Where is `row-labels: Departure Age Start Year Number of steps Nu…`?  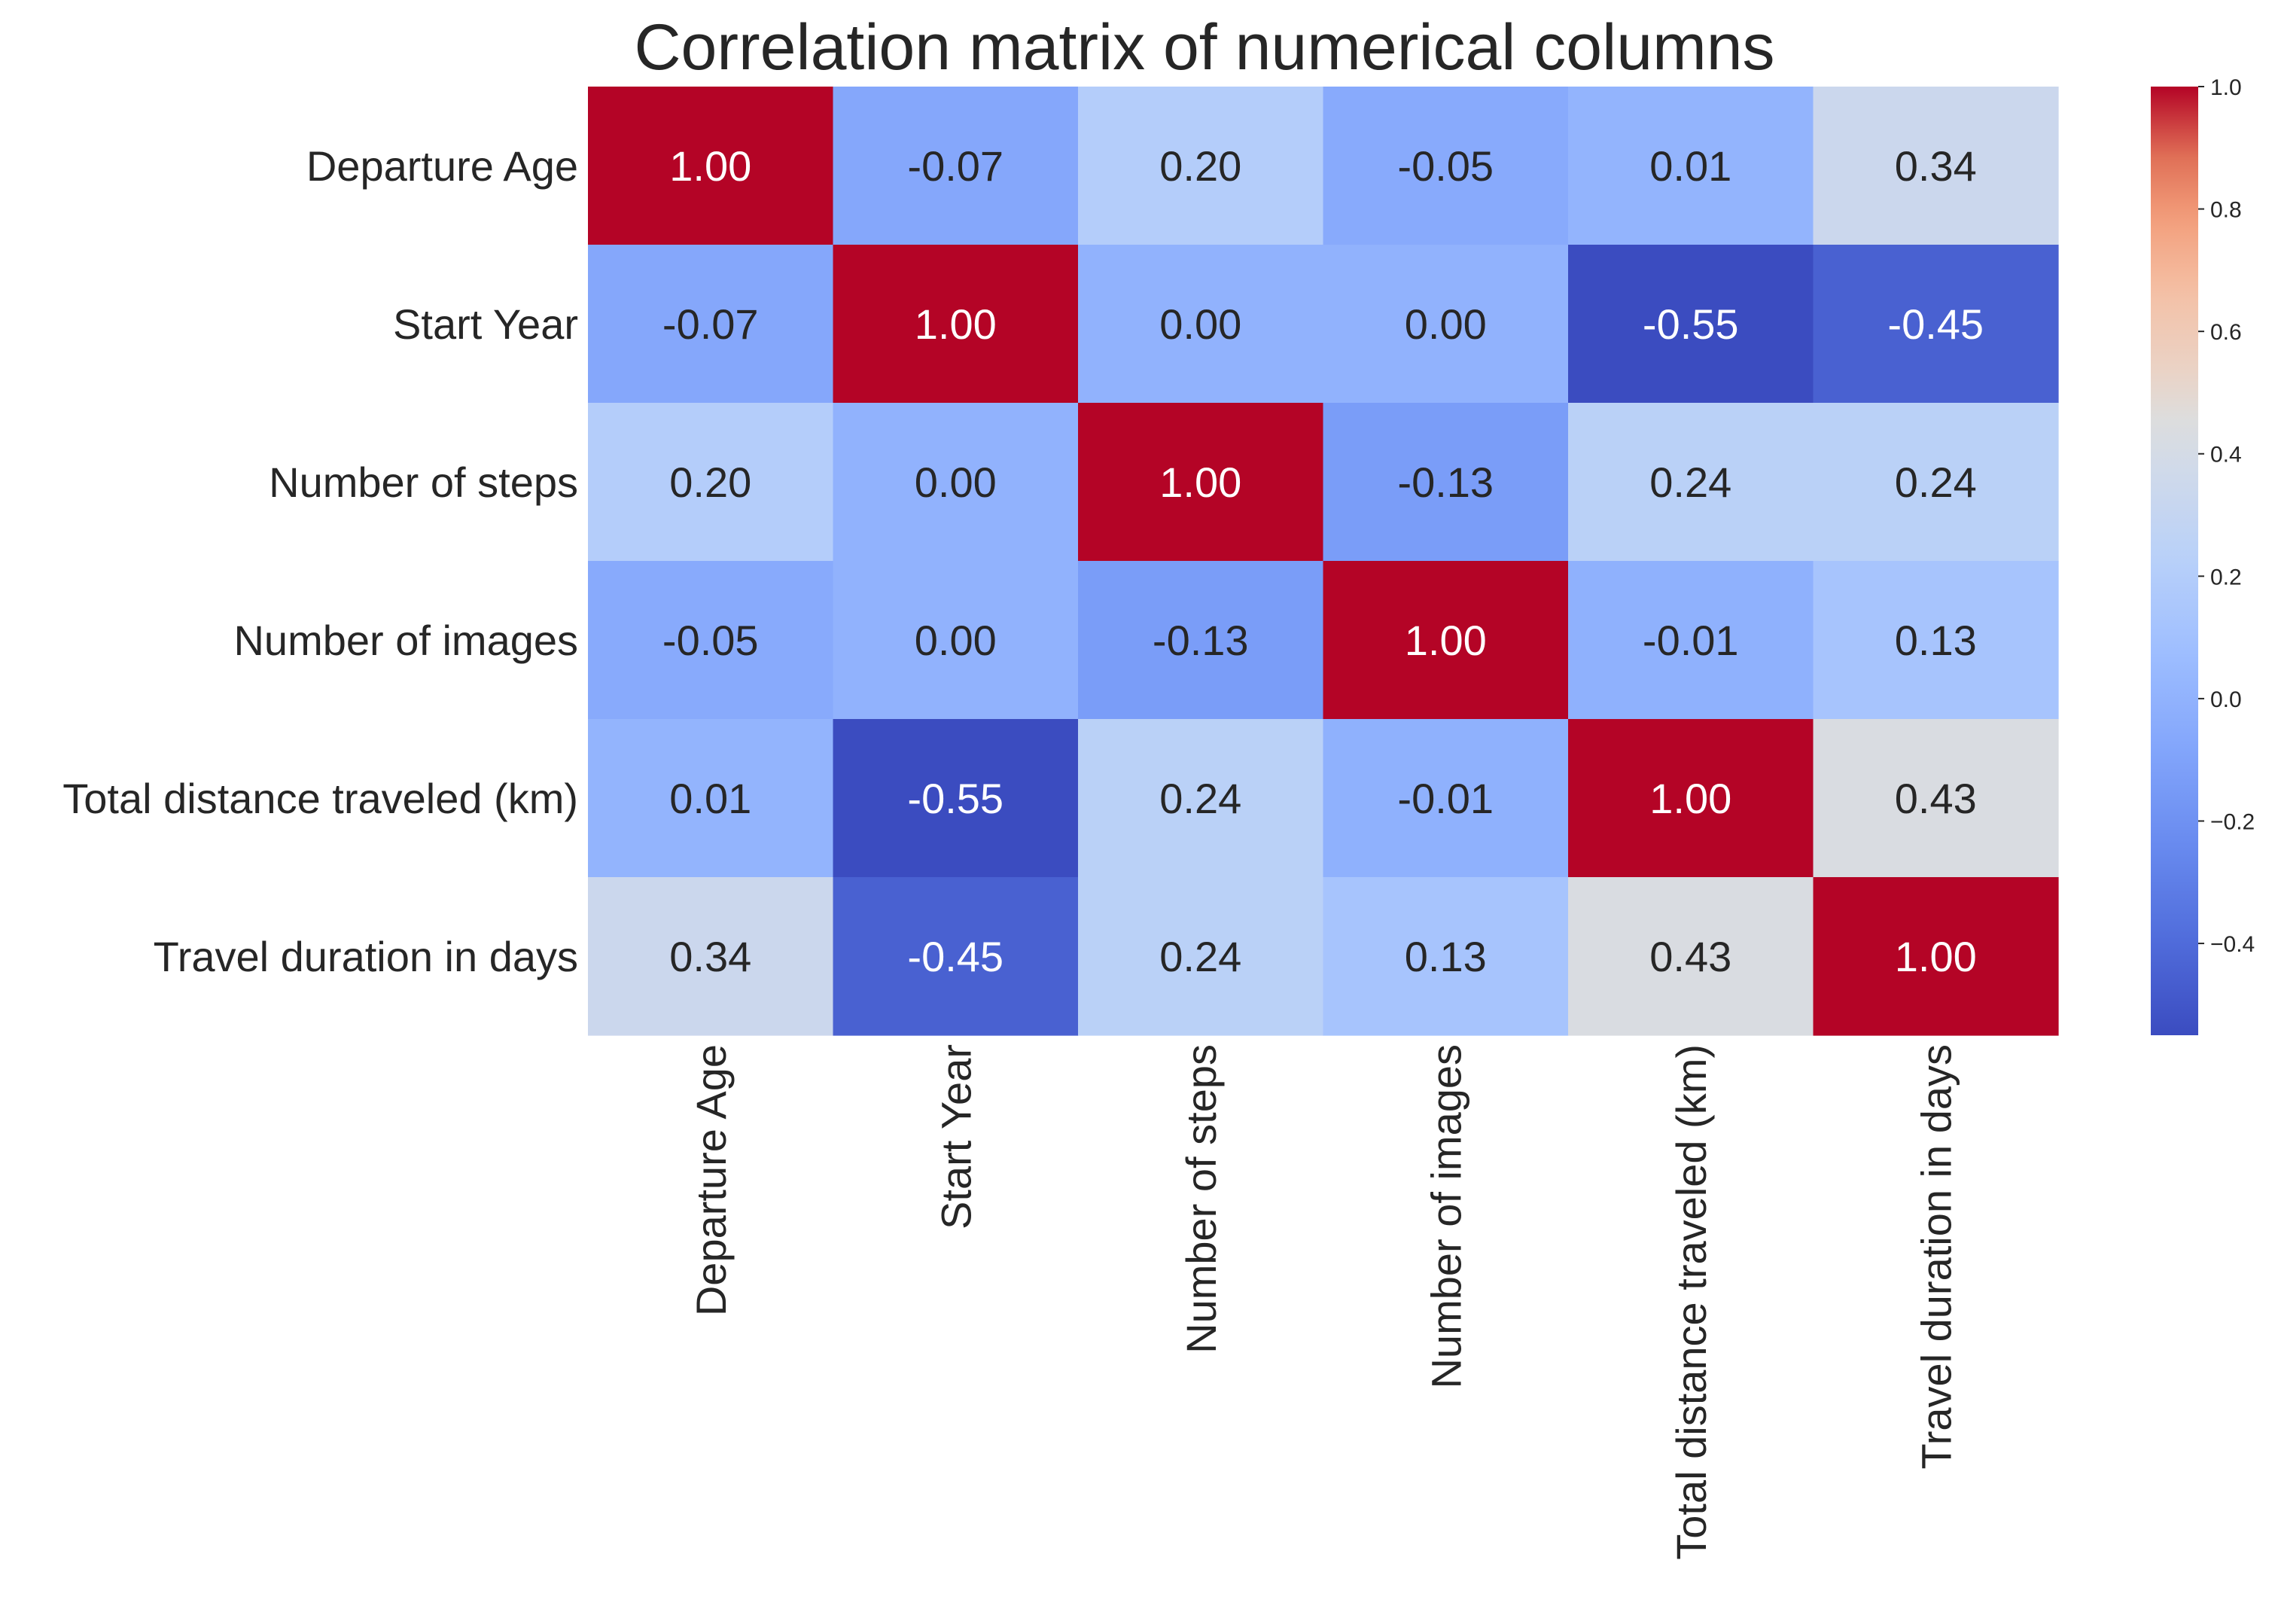
row-labels: Departure Age Start Year Number of steps Nu… is located at coordinates (320, 561).